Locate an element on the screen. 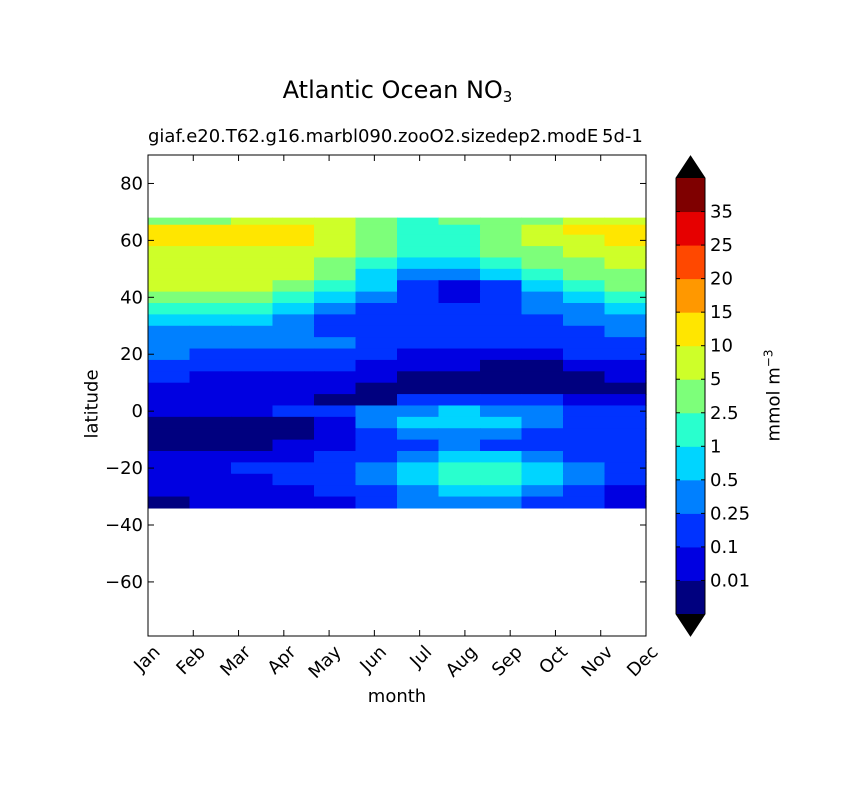 The height and width of the screenshot is (788, 859). y-tick-label: 0 is located at coordinates (137, 411).